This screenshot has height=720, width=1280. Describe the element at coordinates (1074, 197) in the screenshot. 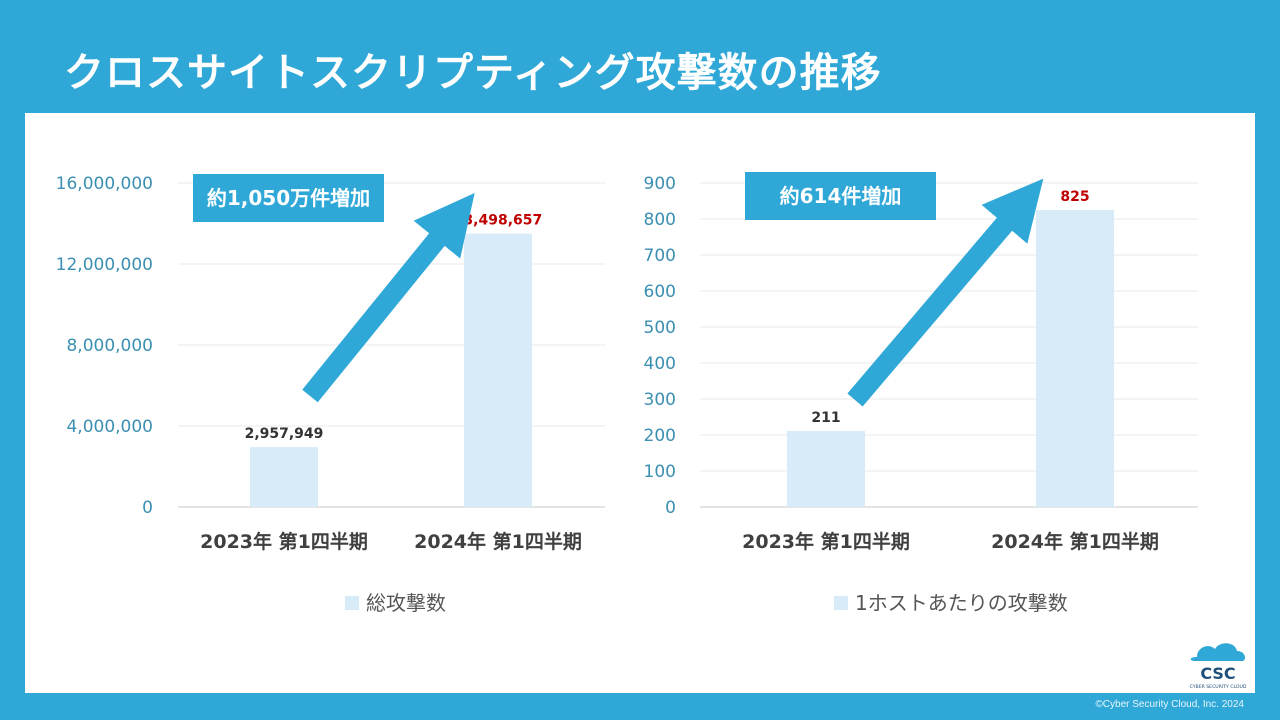

I see `bar-data-label: 825` at that location.